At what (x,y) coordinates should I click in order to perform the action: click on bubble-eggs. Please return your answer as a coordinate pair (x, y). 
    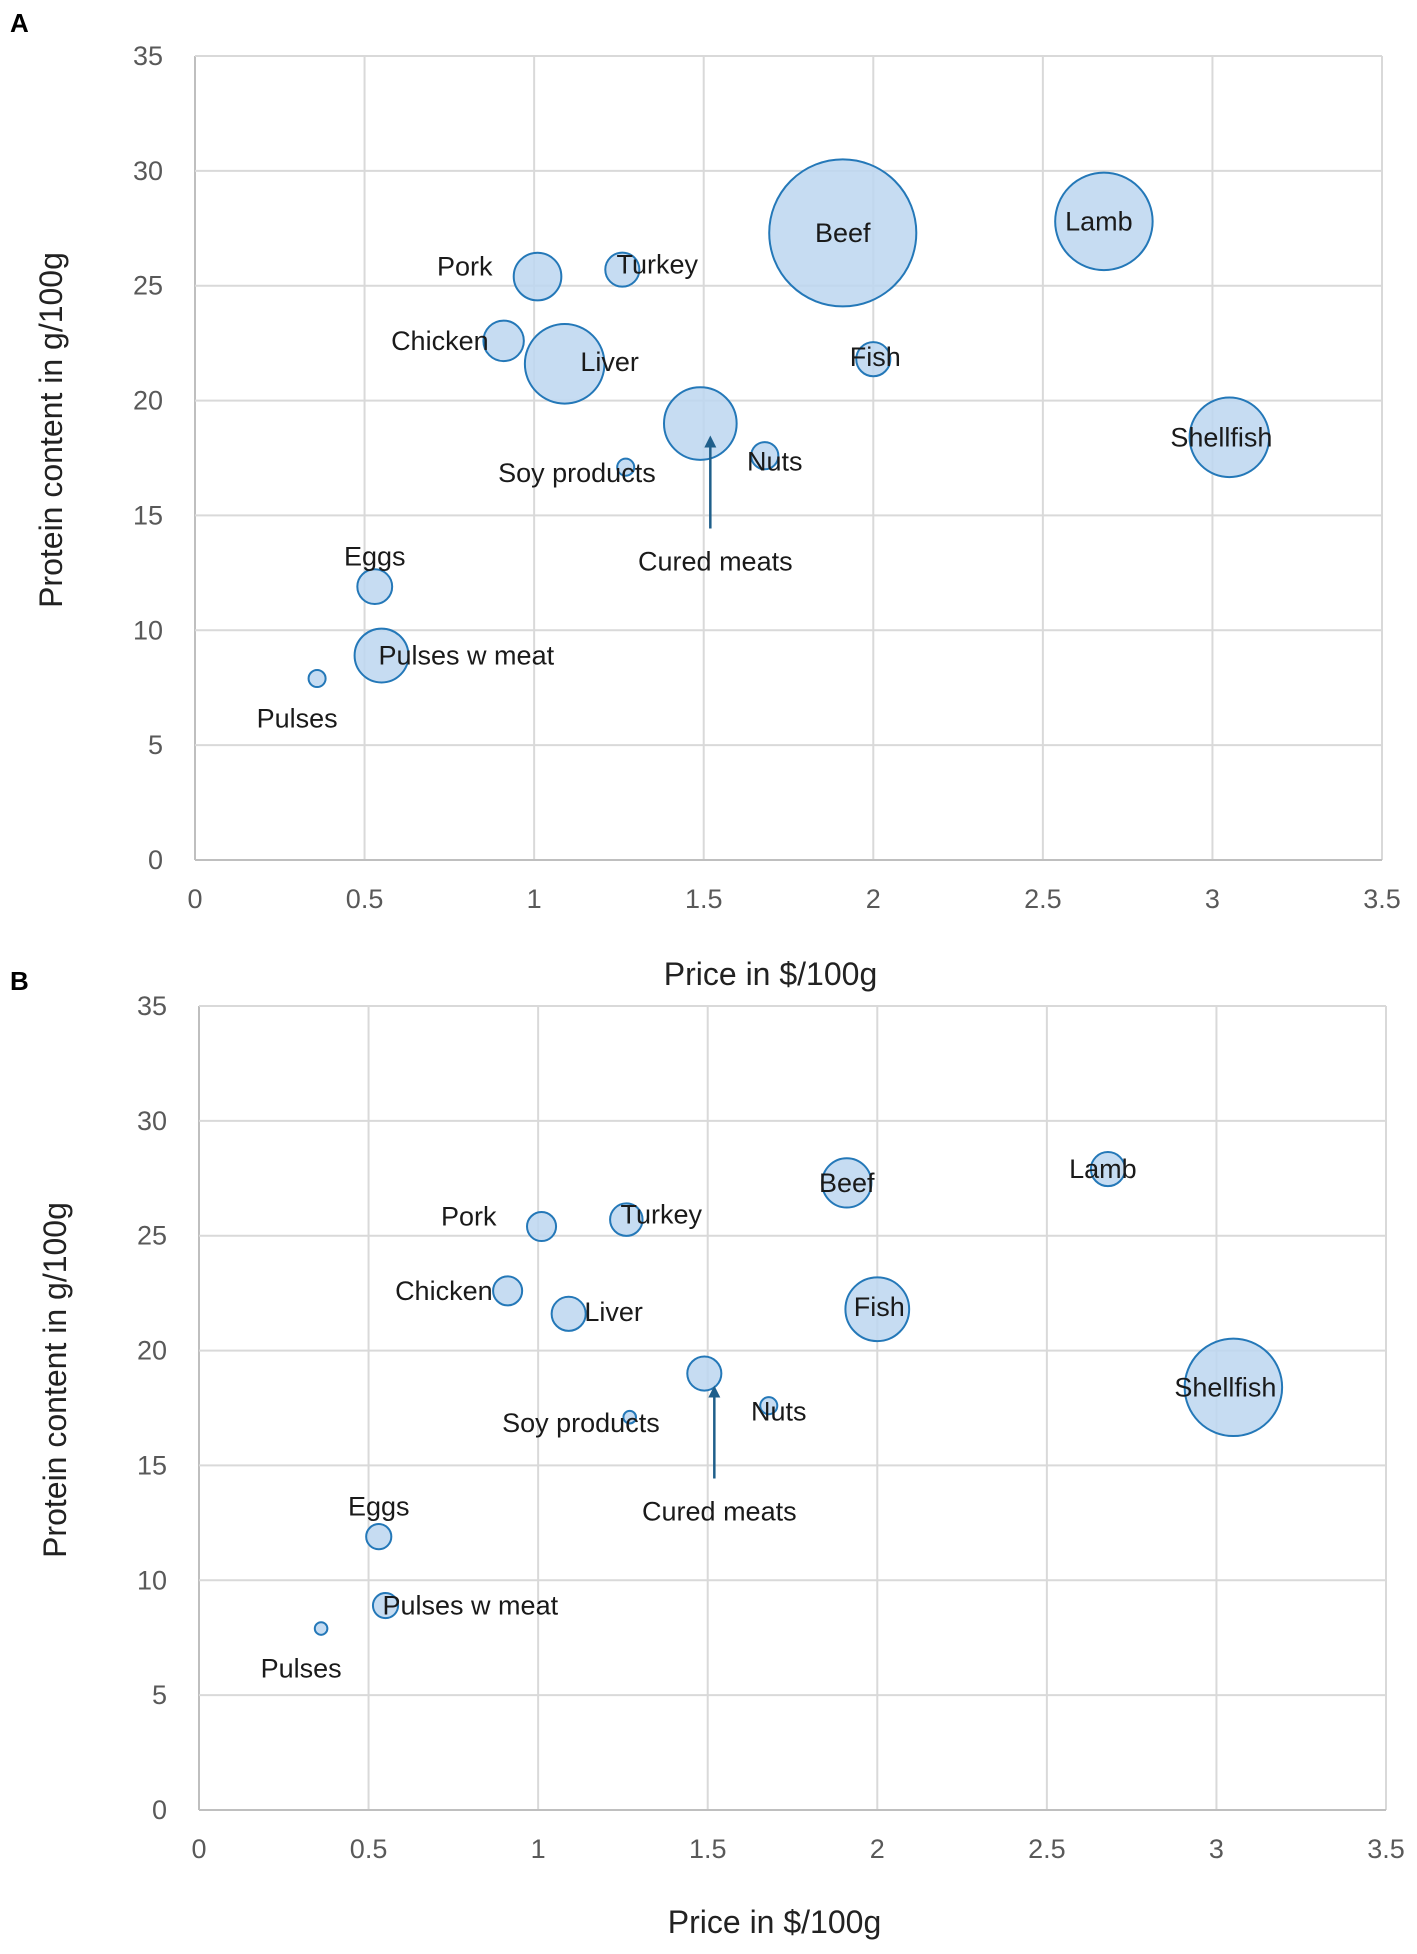
    Looking at the image, I should click on (379, 1537).